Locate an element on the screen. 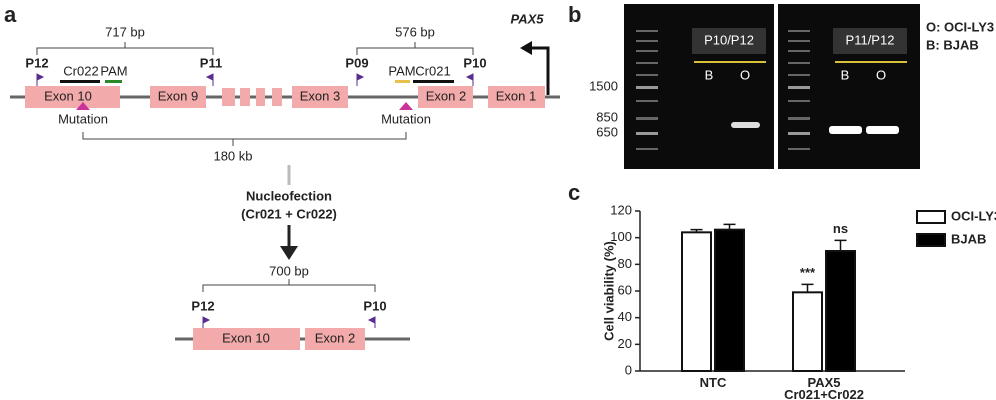 The width and height of the screenshot is (996, 400). exon-label: Exon 1 is located at coordinates (516, 95).